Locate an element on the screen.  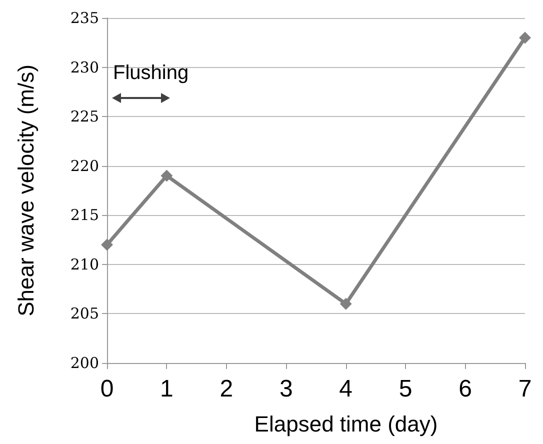
y-tick-label: 200 is located at coordinates (84, 363).